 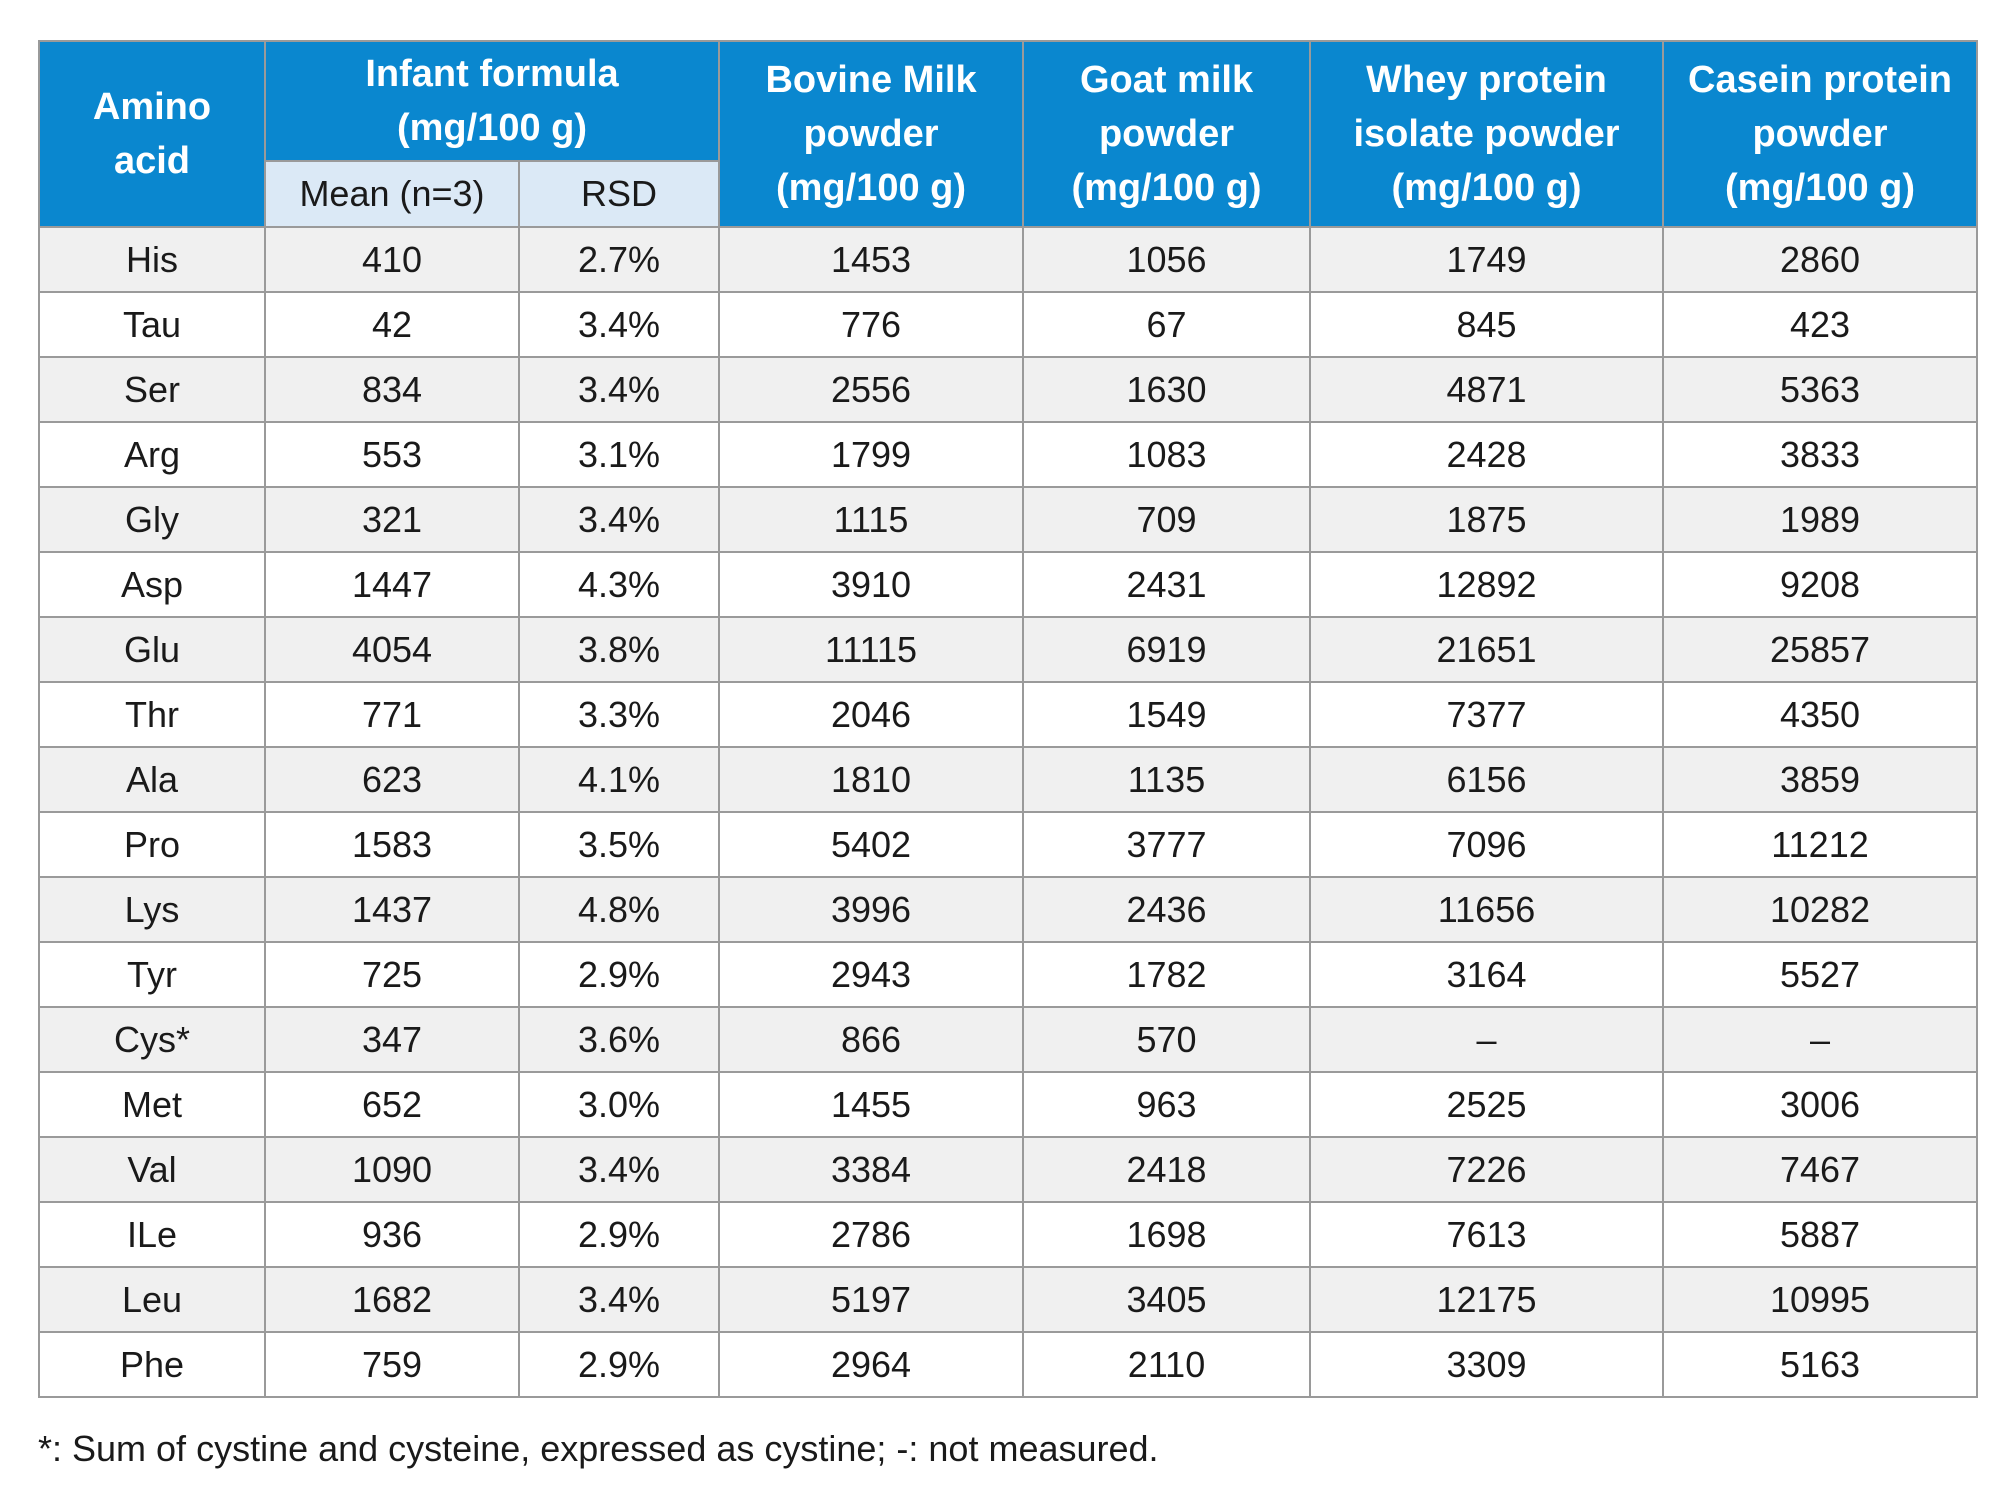 I want to click on cell-rsd: 3.5%, so click(x=619, y=844).